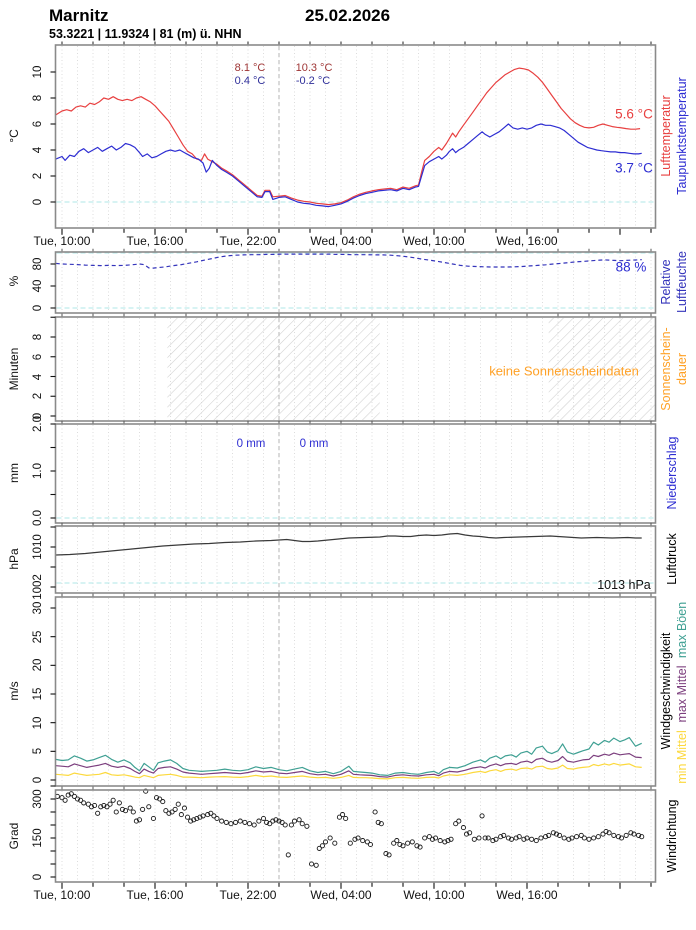  Describe the element at coordinates (38, 751) in the screenshot. I see `ytick-wind-5: 5` at that location.